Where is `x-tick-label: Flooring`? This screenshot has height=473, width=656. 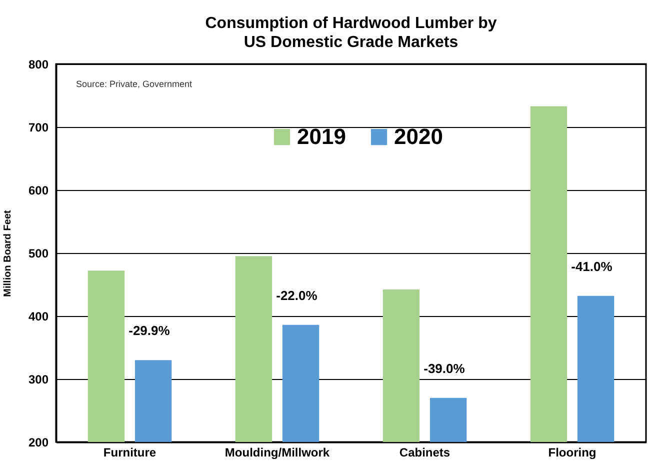
x-tick-label: Flooring is located at coordinates (572, 453).